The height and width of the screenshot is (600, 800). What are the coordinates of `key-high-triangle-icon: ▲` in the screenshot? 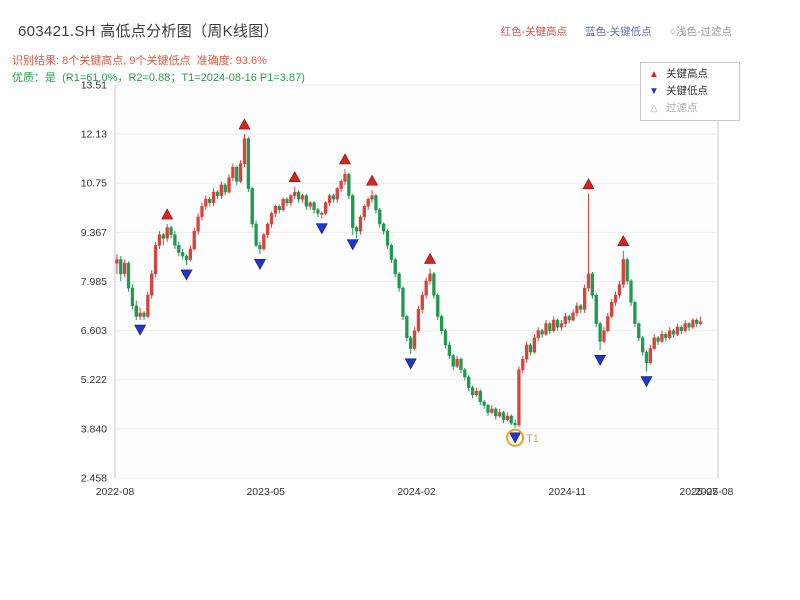 It's located at (654, 74).